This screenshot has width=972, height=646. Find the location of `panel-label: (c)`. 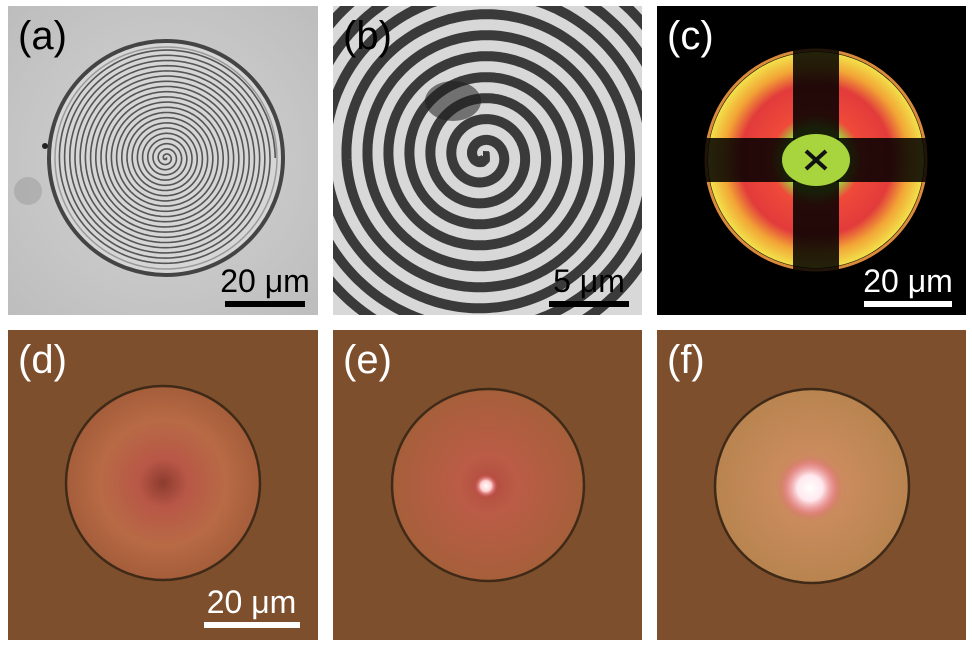

panel-label: (c) is located at coordinates (690, 36).